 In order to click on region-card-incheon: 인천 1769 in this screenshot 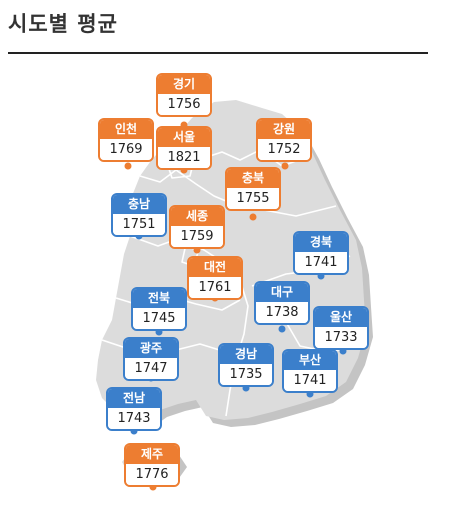, I will do `click(126, 140)`.